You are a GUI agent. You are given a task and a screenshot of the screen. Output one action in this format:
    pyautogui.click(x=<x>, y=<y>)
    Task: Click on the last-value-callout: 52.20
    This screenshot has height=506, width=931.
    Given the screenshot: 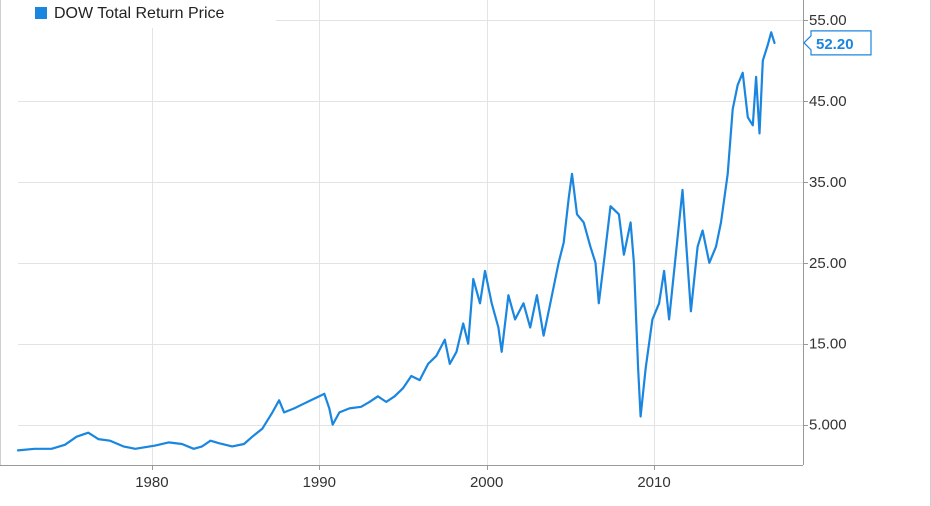 What is the action you would take?
    pyautogui.click(x=837, y=43)
    